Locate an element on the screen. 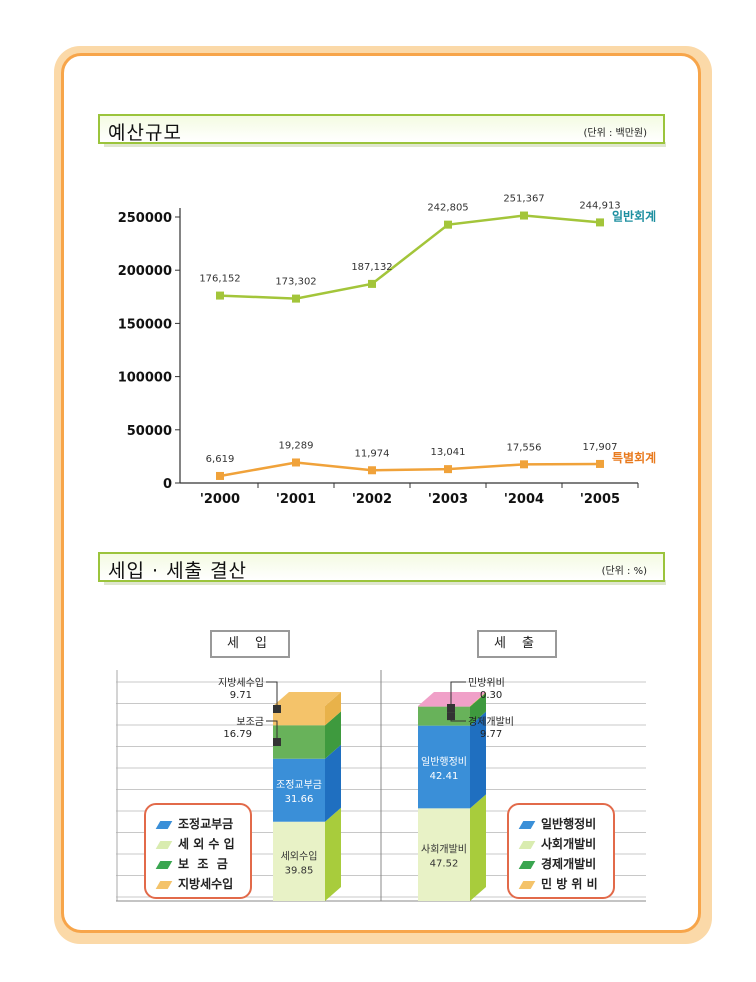  callout-label: 지방세수입 is located at coordinates (241, 682).